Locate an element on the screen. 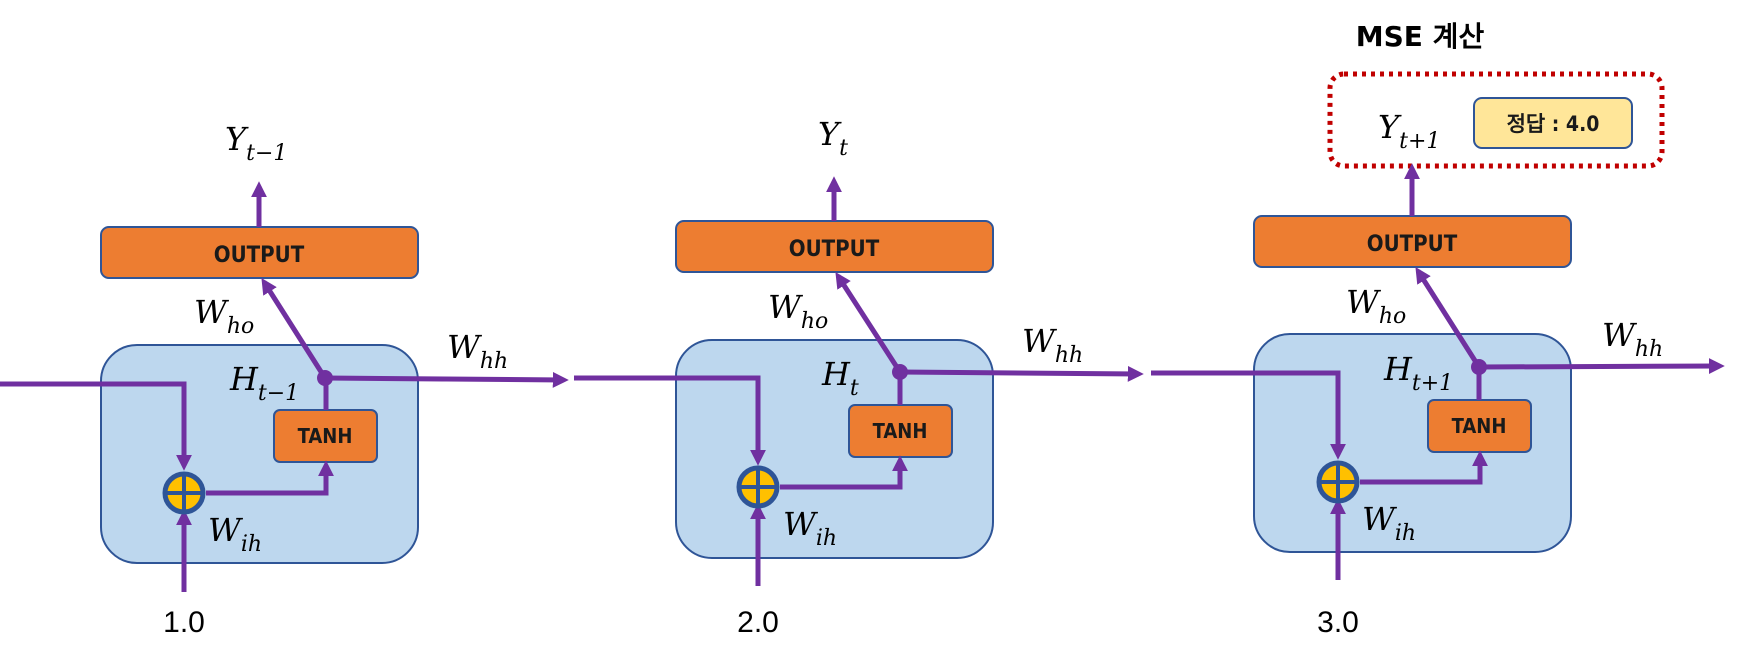 Image resolution: width=1751 pixels, height=650 pixels. cell-3-w-ih-label: Wih is located at coordinates (1389, 523).